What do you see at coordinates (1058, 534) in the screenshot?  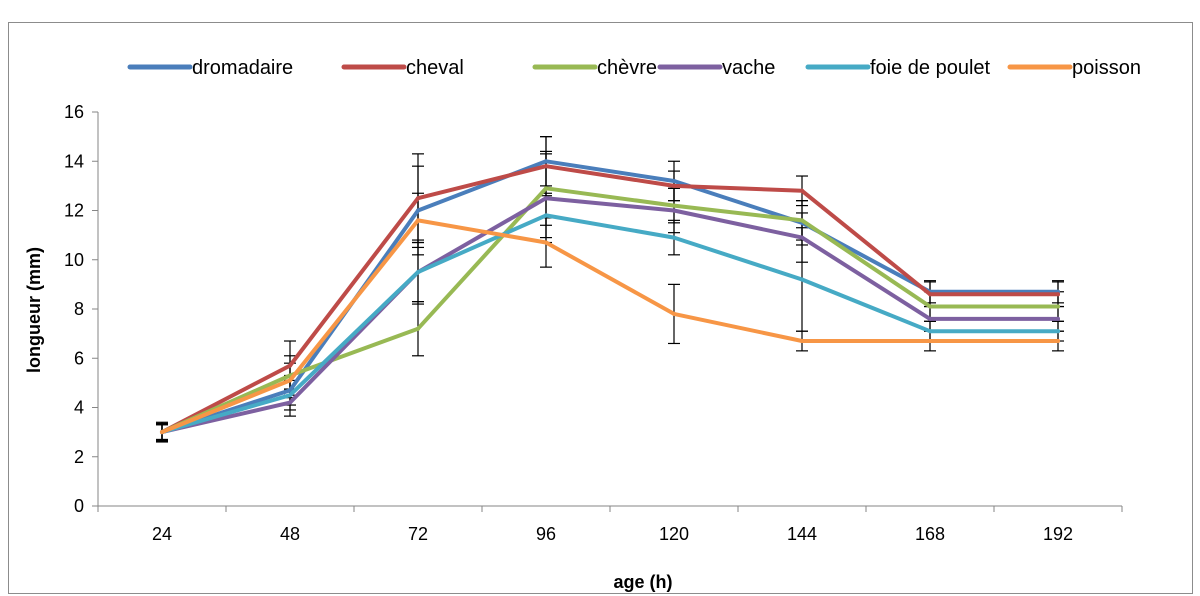 I see `x-tick-label: 192` at bounding box center [1058, 534].